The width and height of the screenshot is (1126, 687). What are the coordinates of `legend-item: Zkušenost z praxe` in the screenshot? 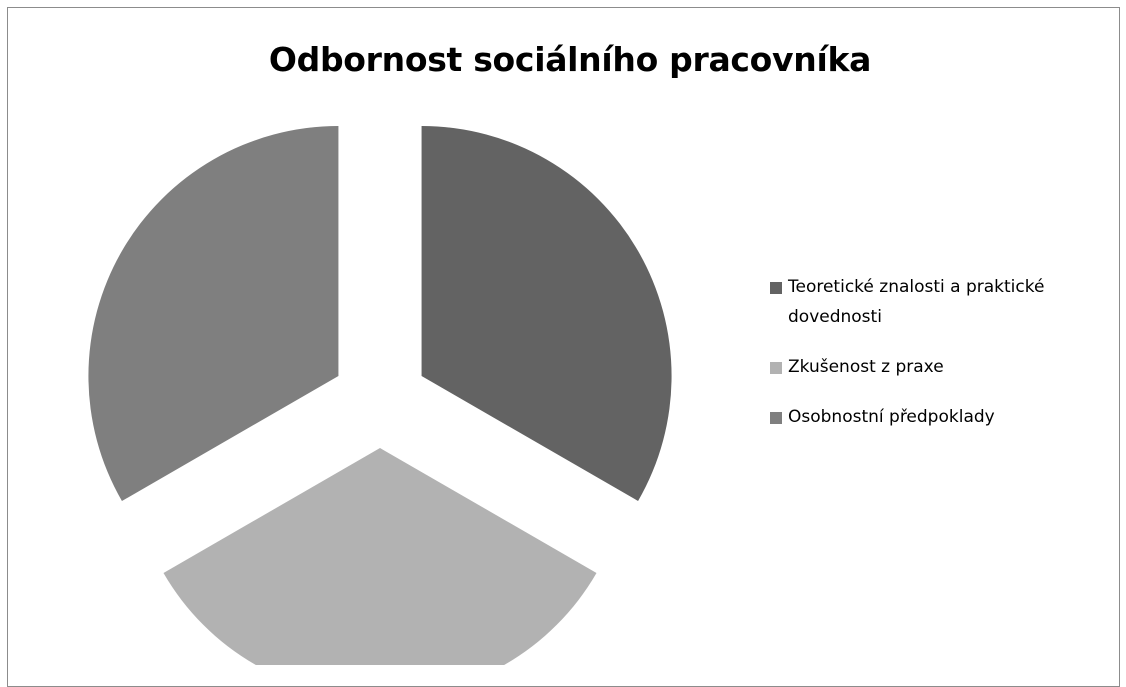 It's located at (945, 367).